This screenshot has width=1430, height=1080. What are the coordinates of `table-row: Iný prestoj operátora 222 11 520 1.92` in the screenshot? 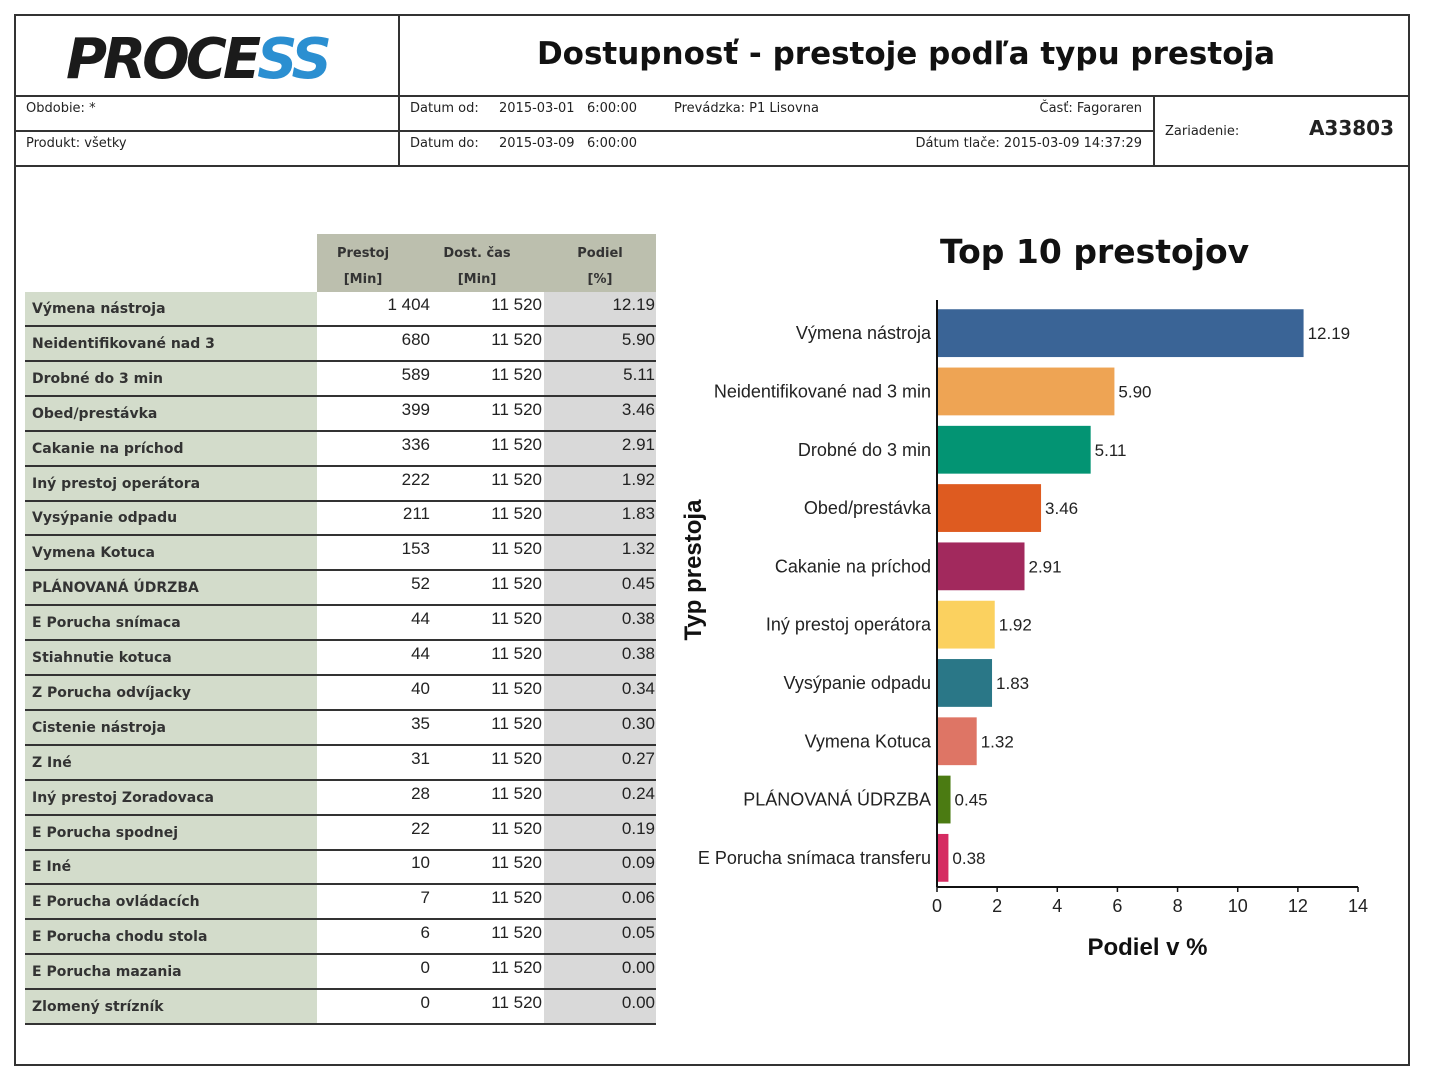 It's located at (340, 484).